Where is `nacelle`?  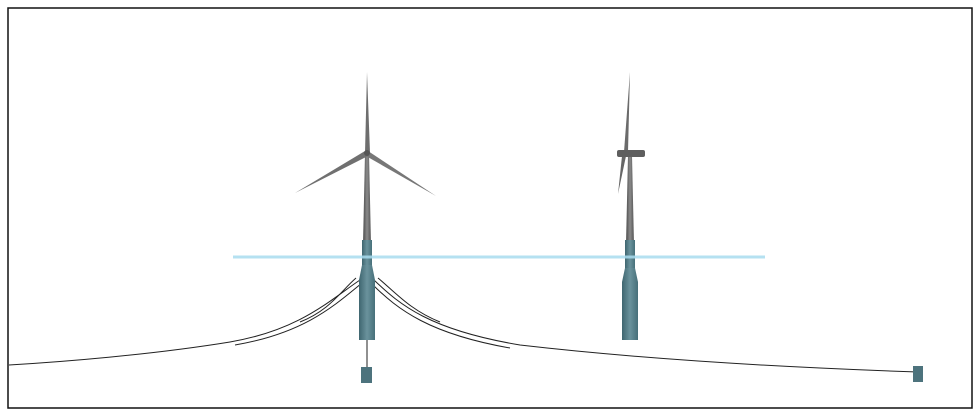
nacelle is located at coordinates (631, 153).